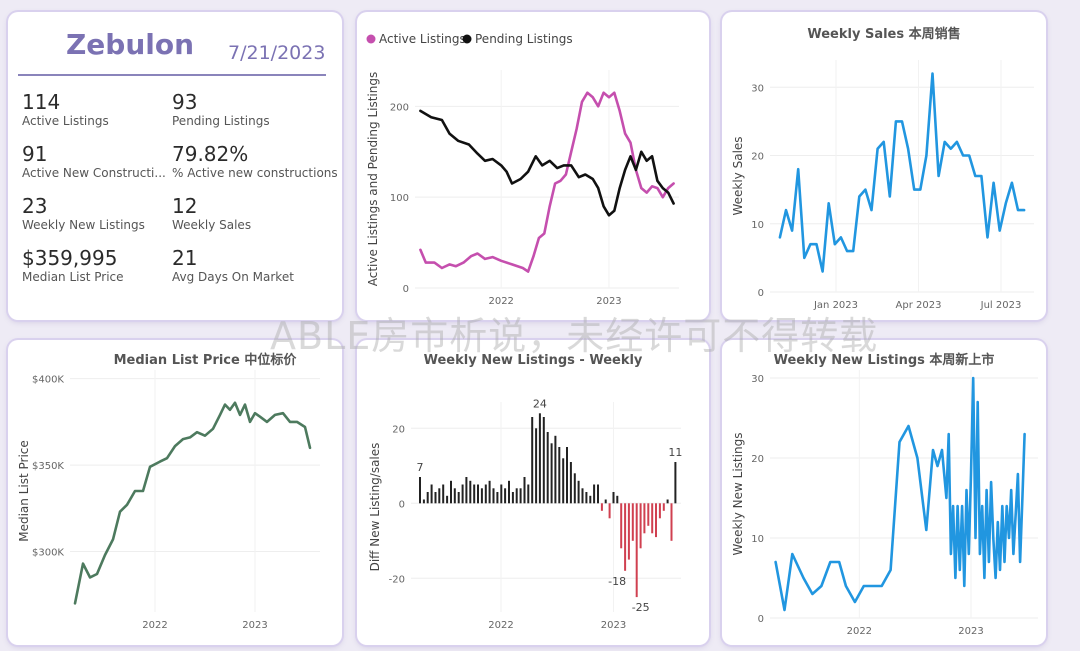 Image resolution: width=1080 pixels, height=651 pixels. Describe the element at coordinates (835, 305) in the screenshot. I see `x-tick-label: Jan 2023` at that location.